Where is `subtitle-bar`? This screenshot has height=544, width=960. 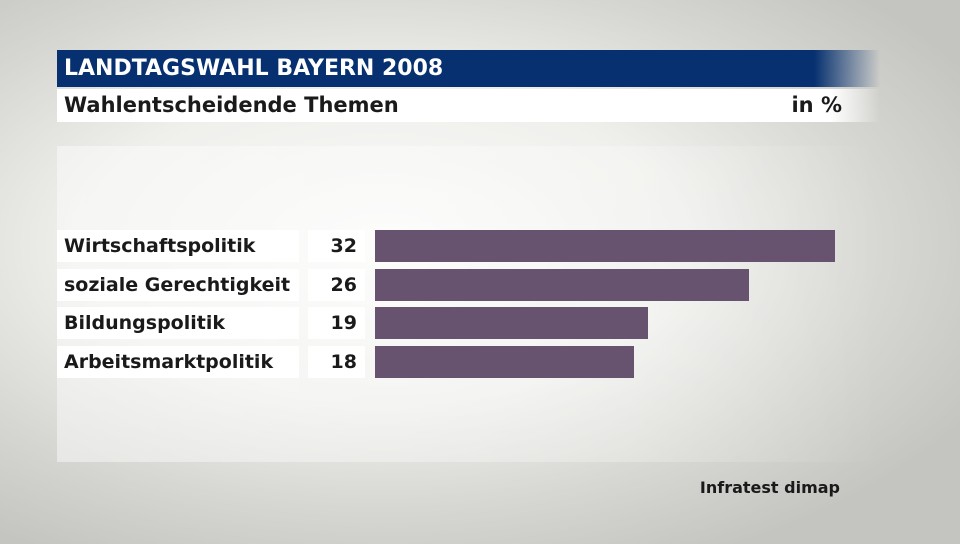
subtitle-bar is located at coordinates (468, 105).